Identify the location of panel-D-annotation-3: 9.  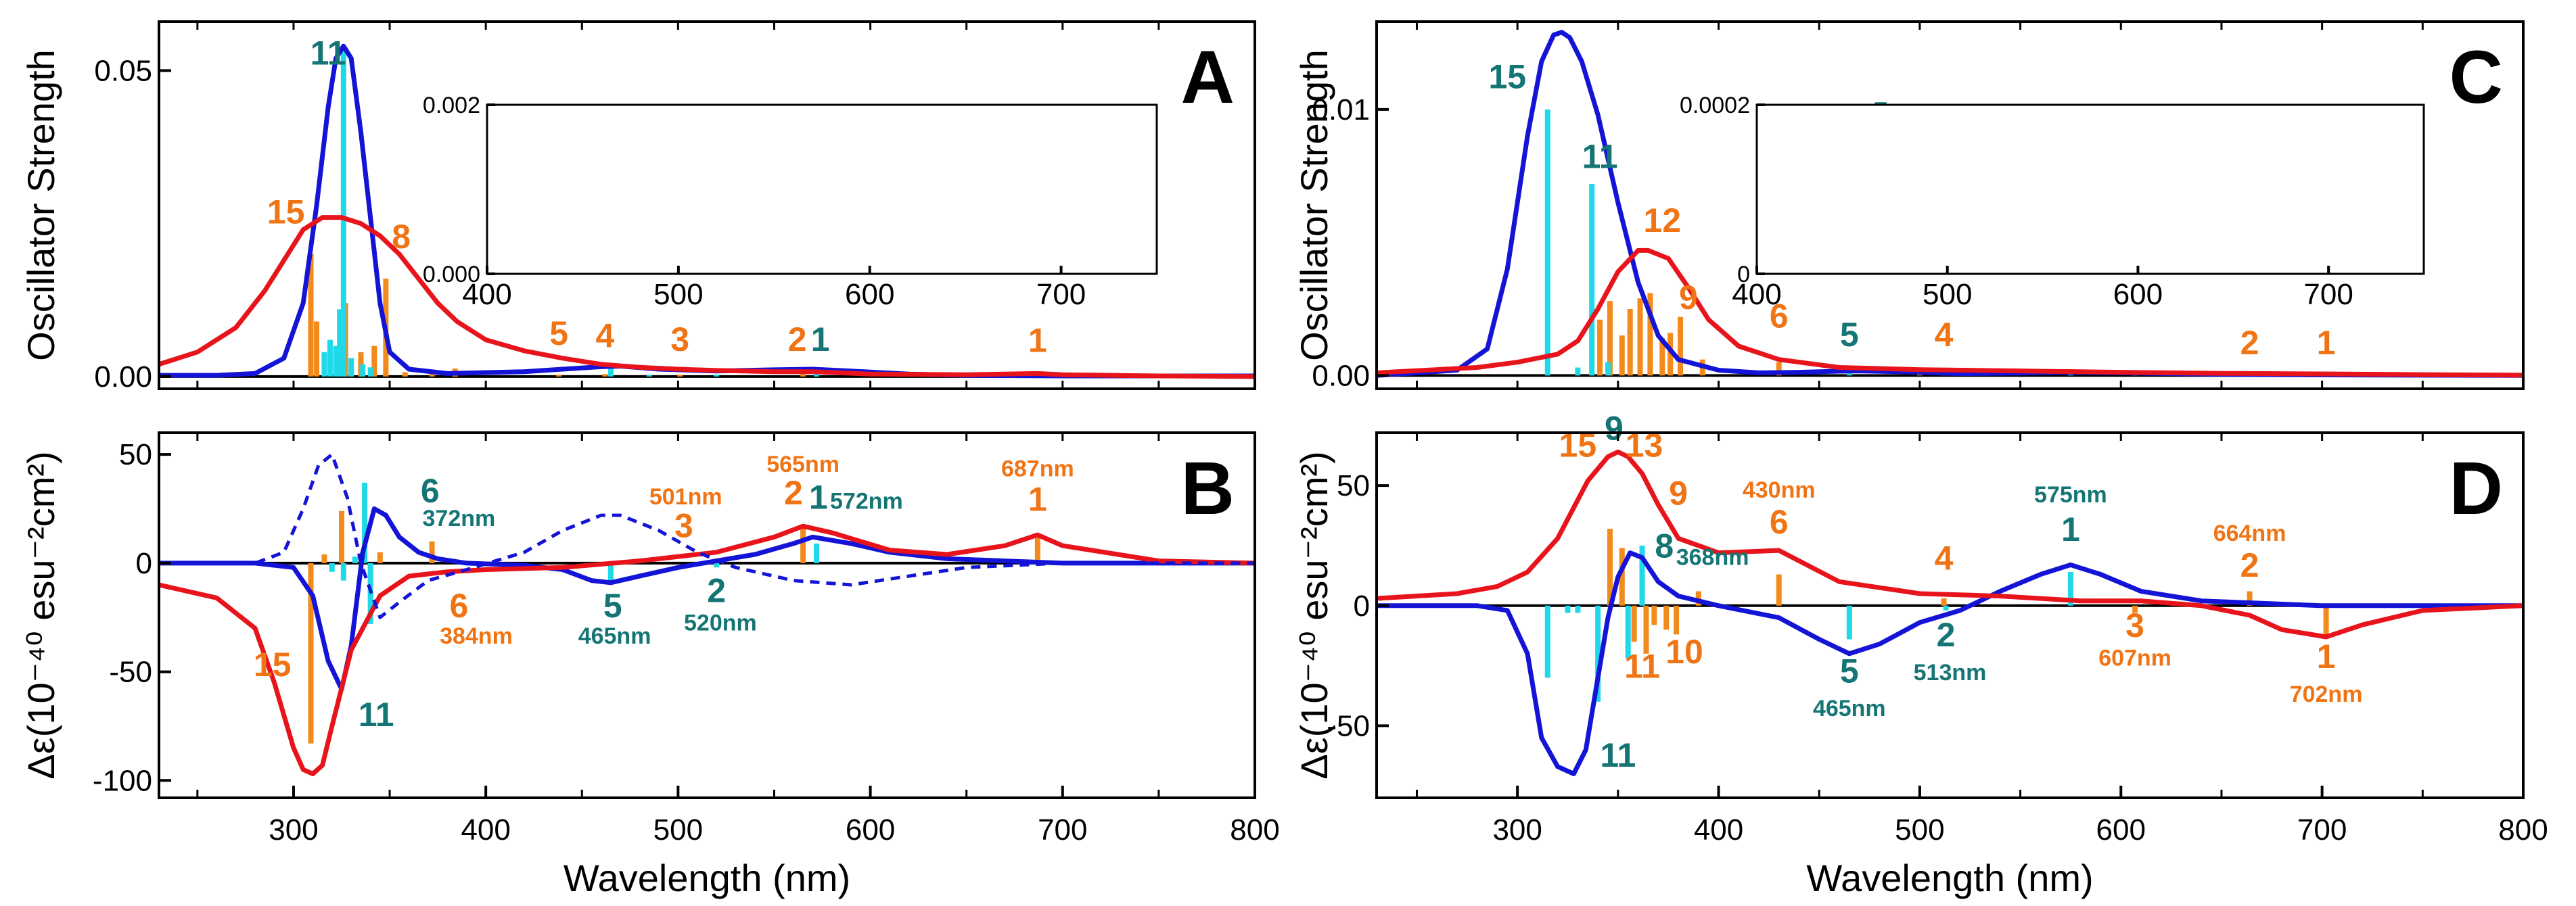
(1678, 493).